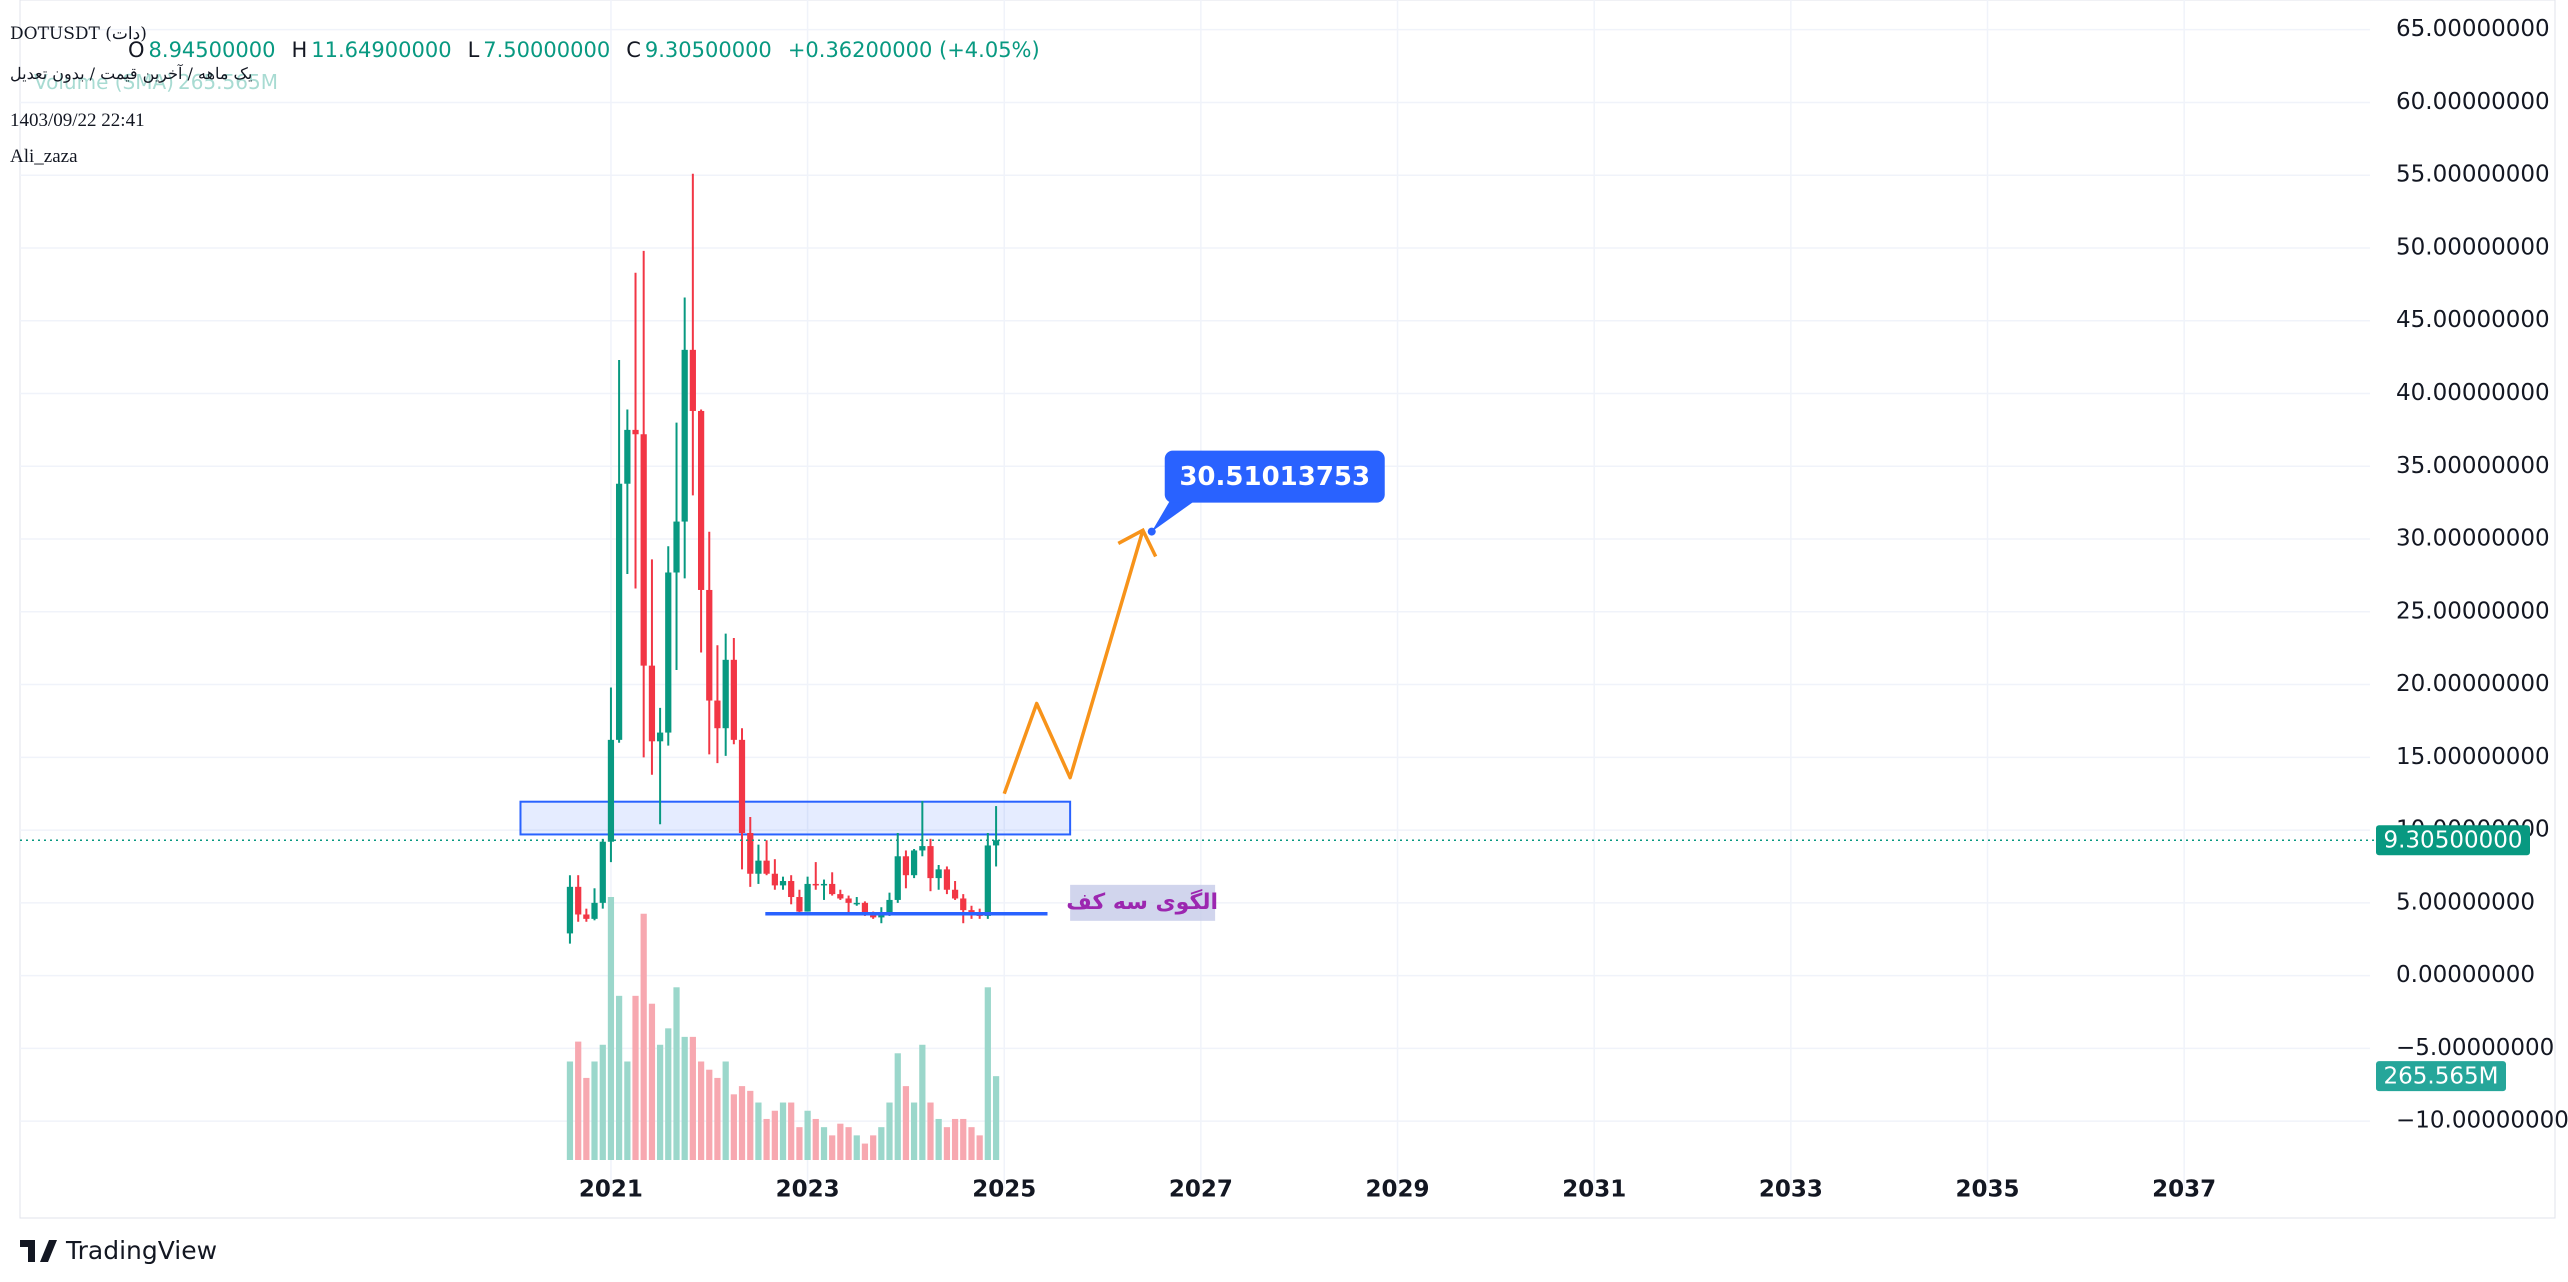 This screenshot has height=1282, width=2568. I want to click on date-text: 1403/09/22 22:41, so click(77, 120).